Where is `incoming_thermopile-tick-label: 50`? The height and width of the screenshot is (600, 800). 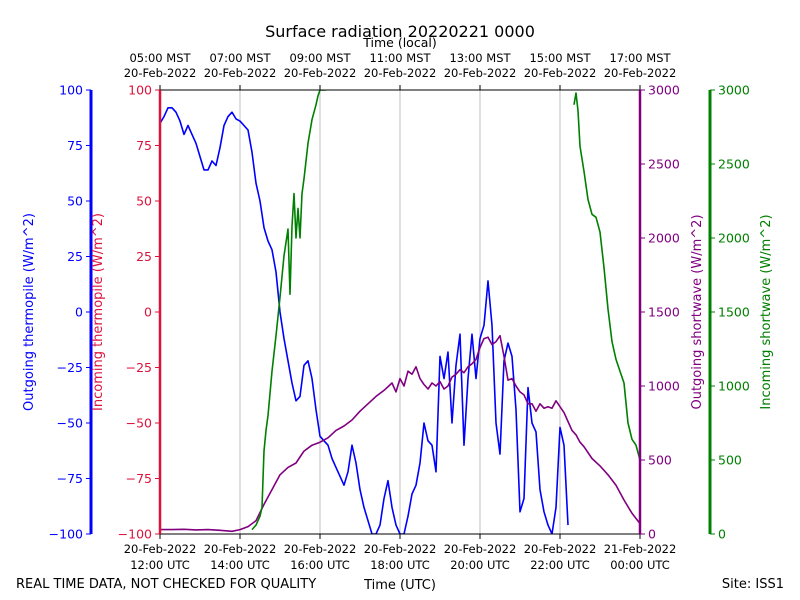
incoming_thermopile-tick-label: 50 is located at coordinates (144, 201).